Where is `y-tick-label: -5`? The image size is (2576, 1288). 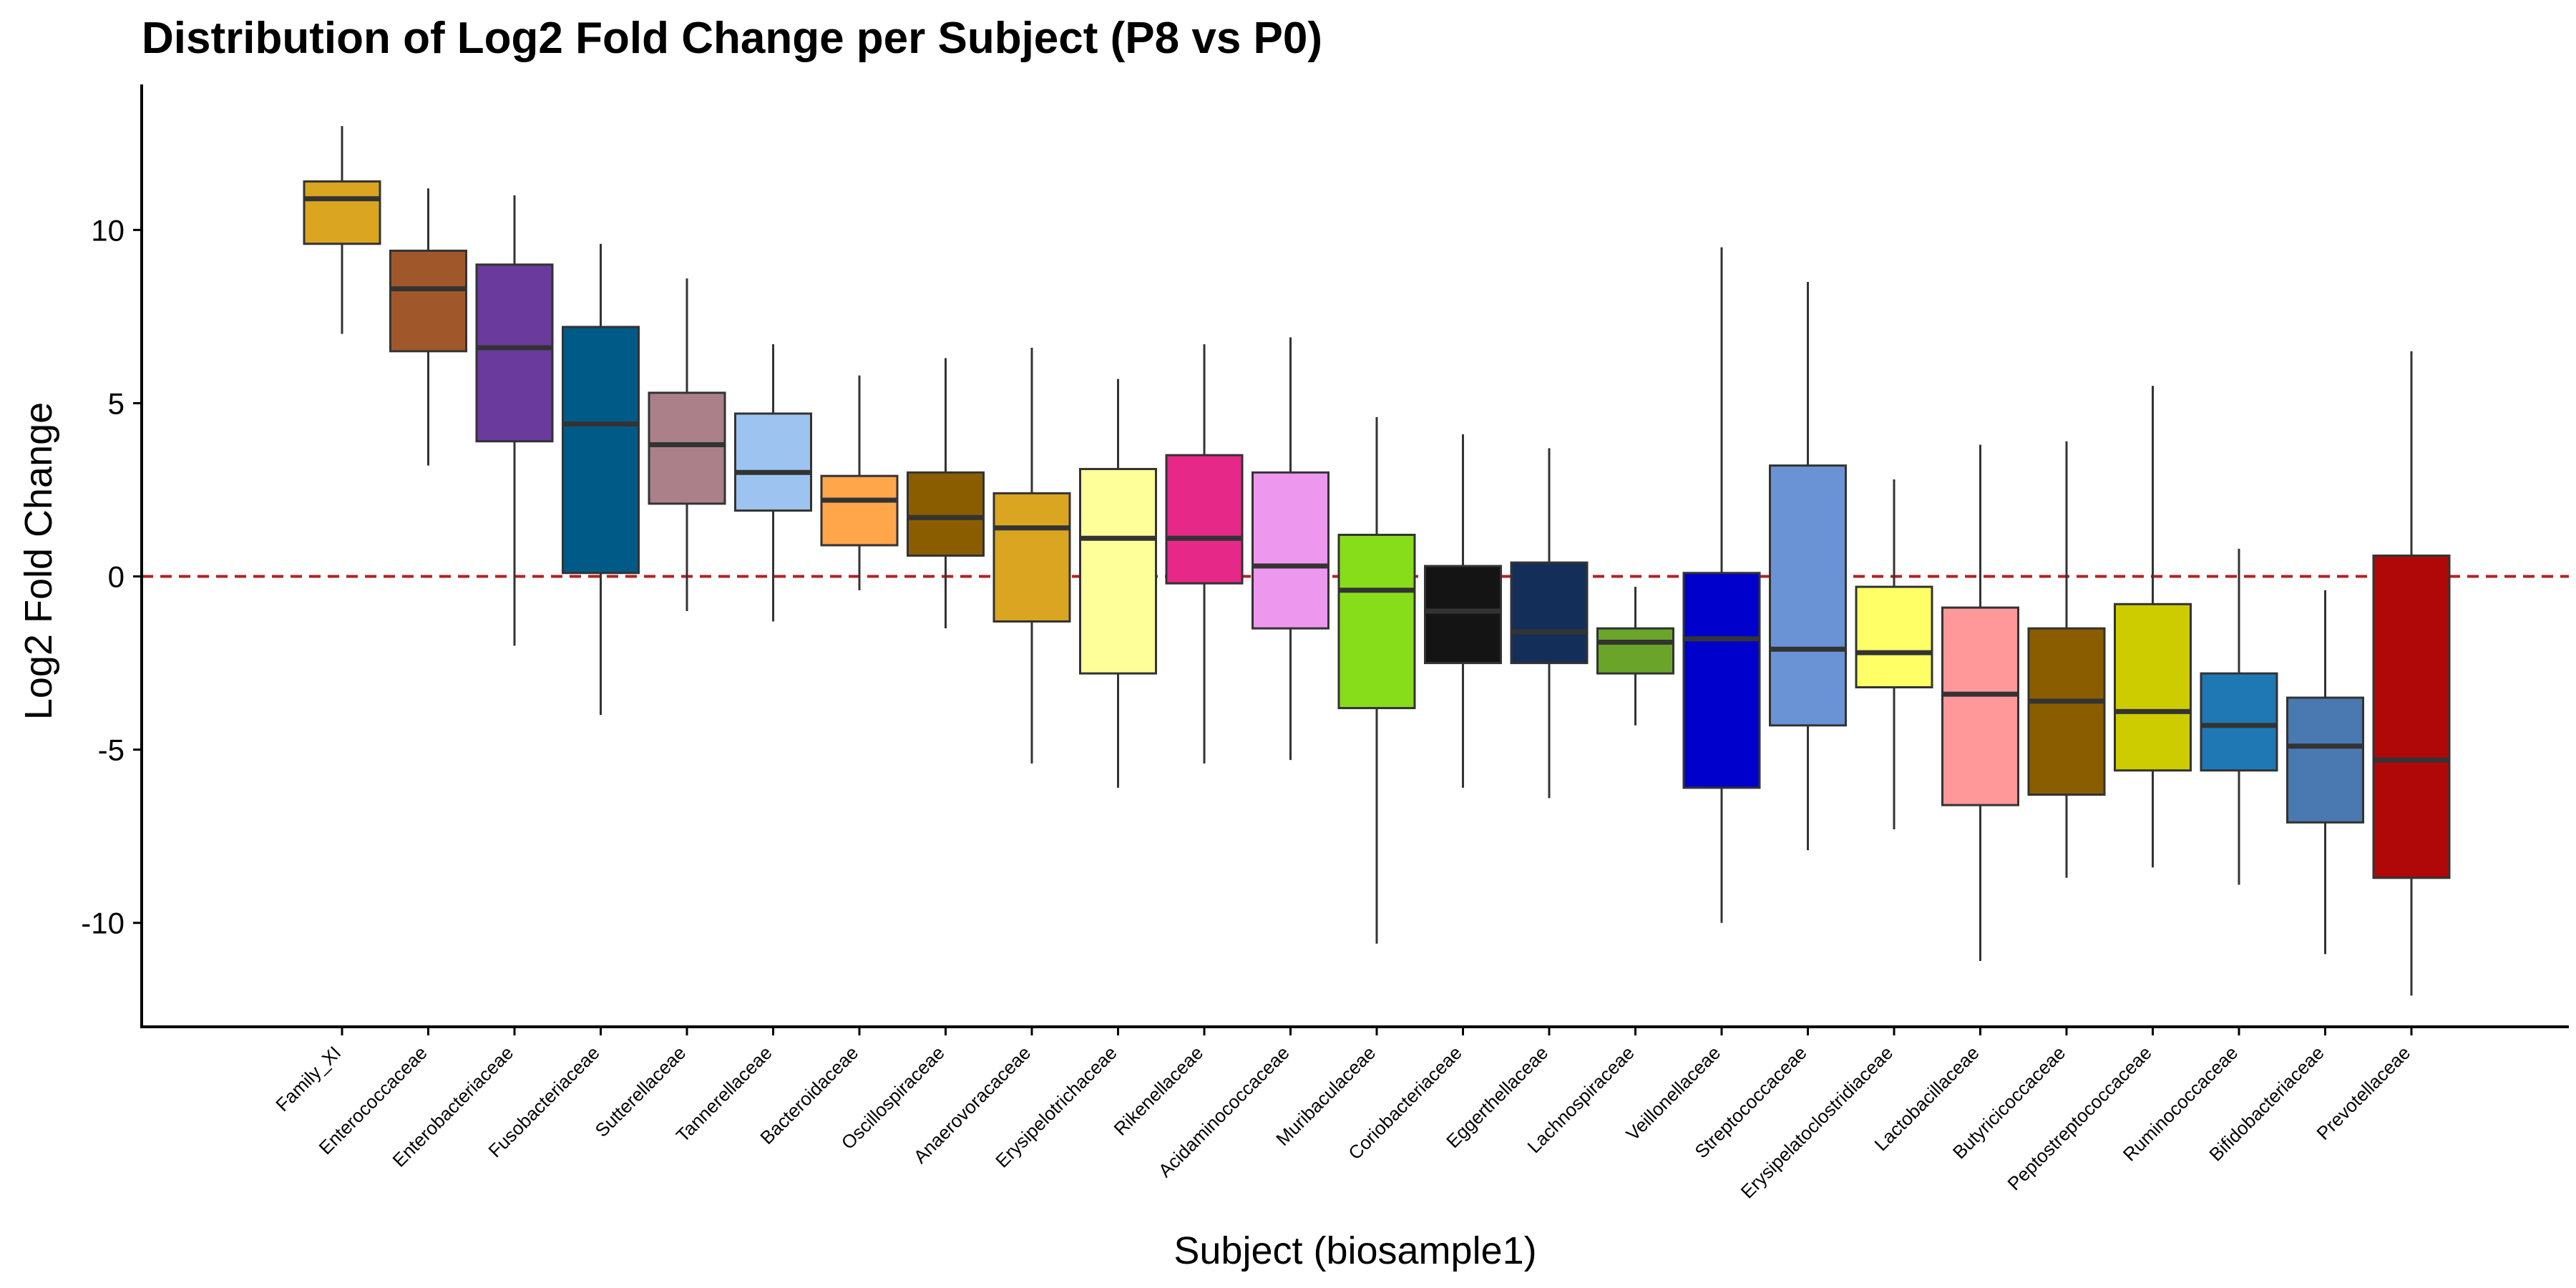
y-tick-label: -5 is located at coordinates (111, 750).